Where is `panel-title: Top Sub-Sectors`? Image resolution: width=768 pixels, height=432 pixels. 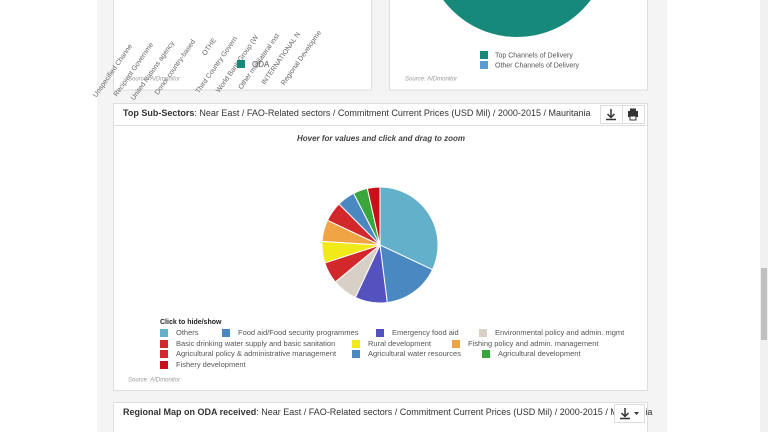
panel-title: Top Sub-Sectors is located at coordinates (158, 113).